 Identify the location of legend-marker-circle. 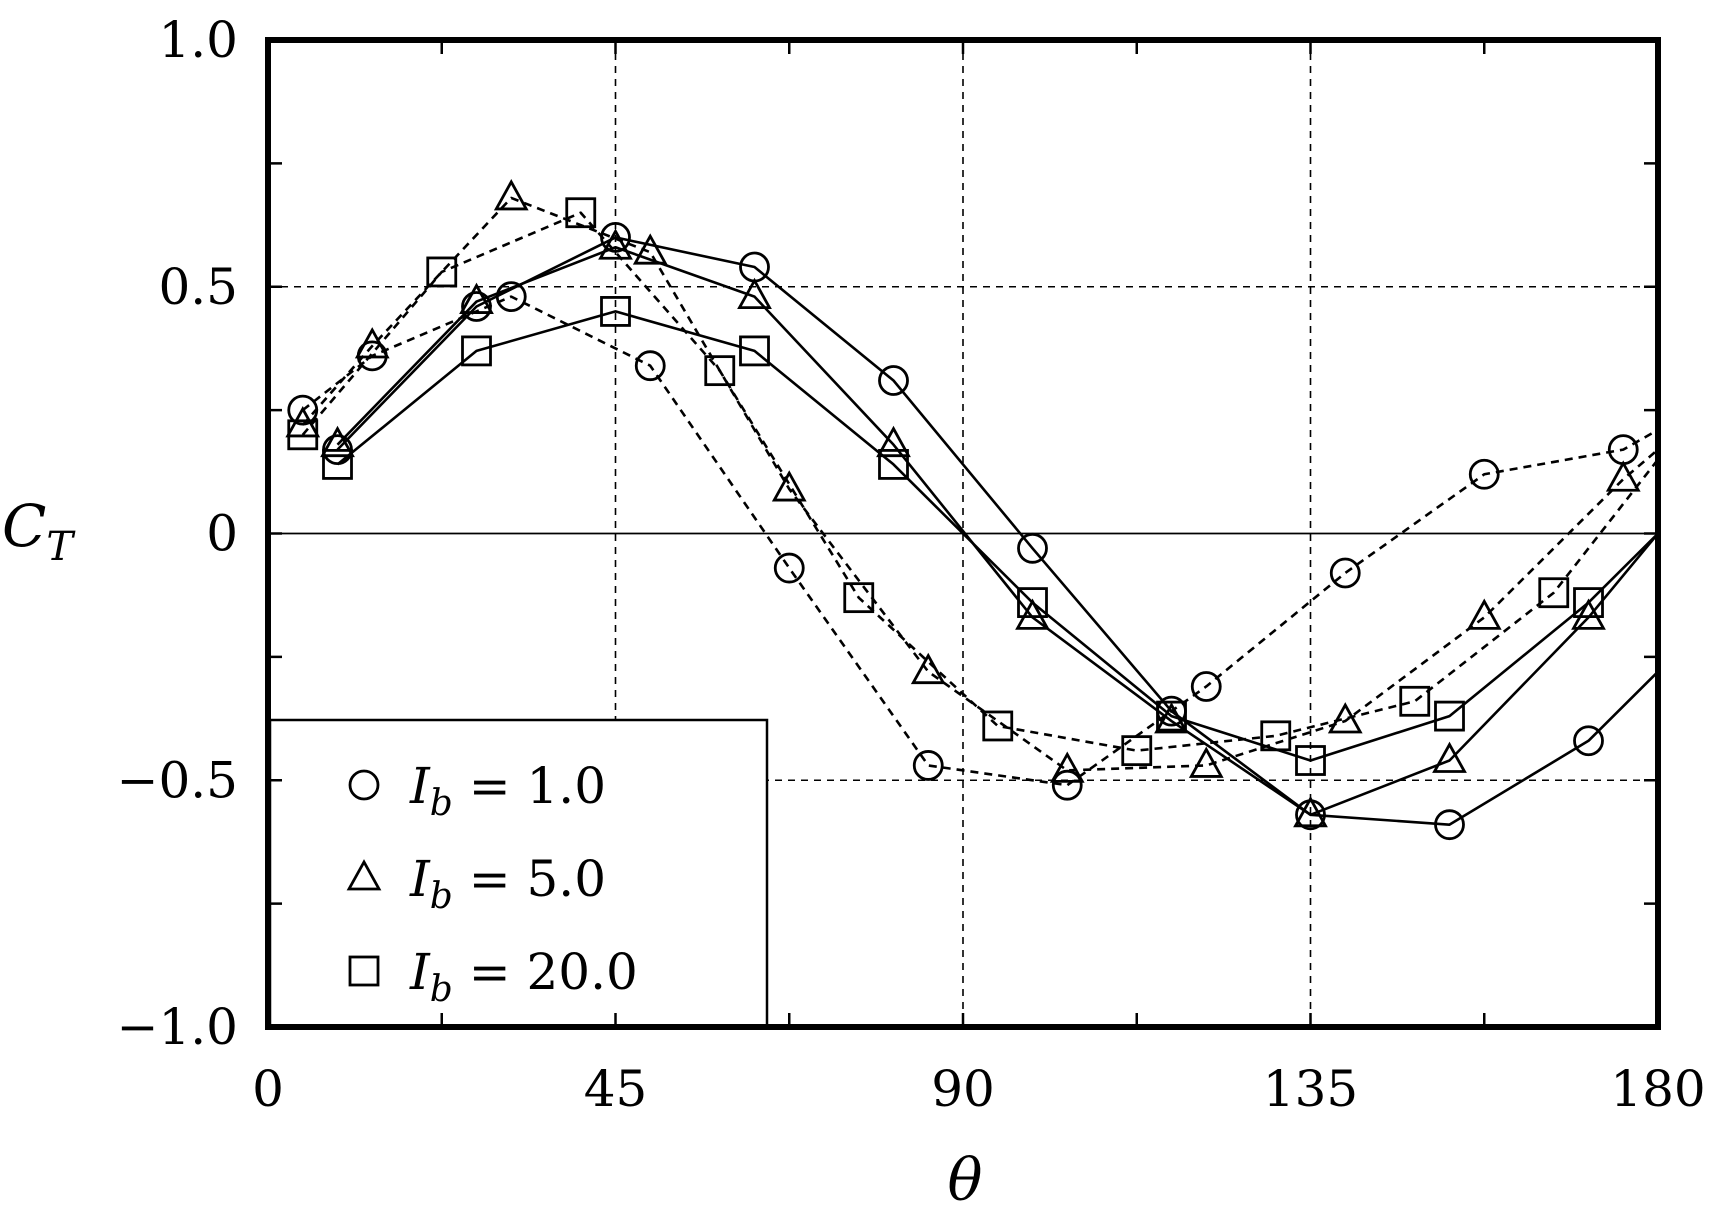
(364, 785).